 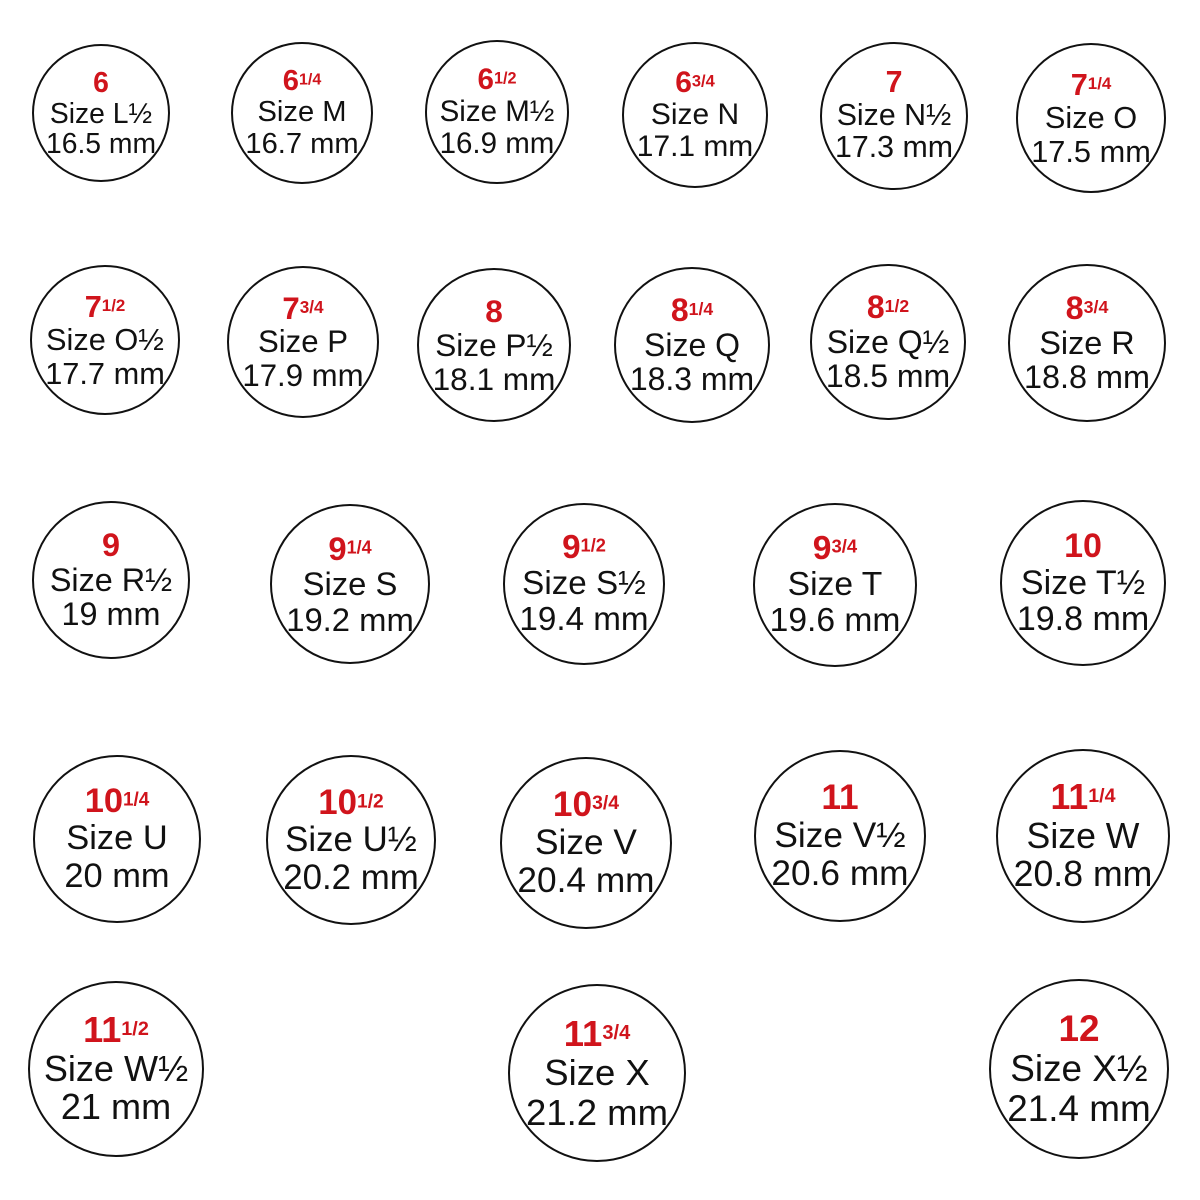 I want to click on diameter-mm: 16.9 mm, so click(x=497, y=143).